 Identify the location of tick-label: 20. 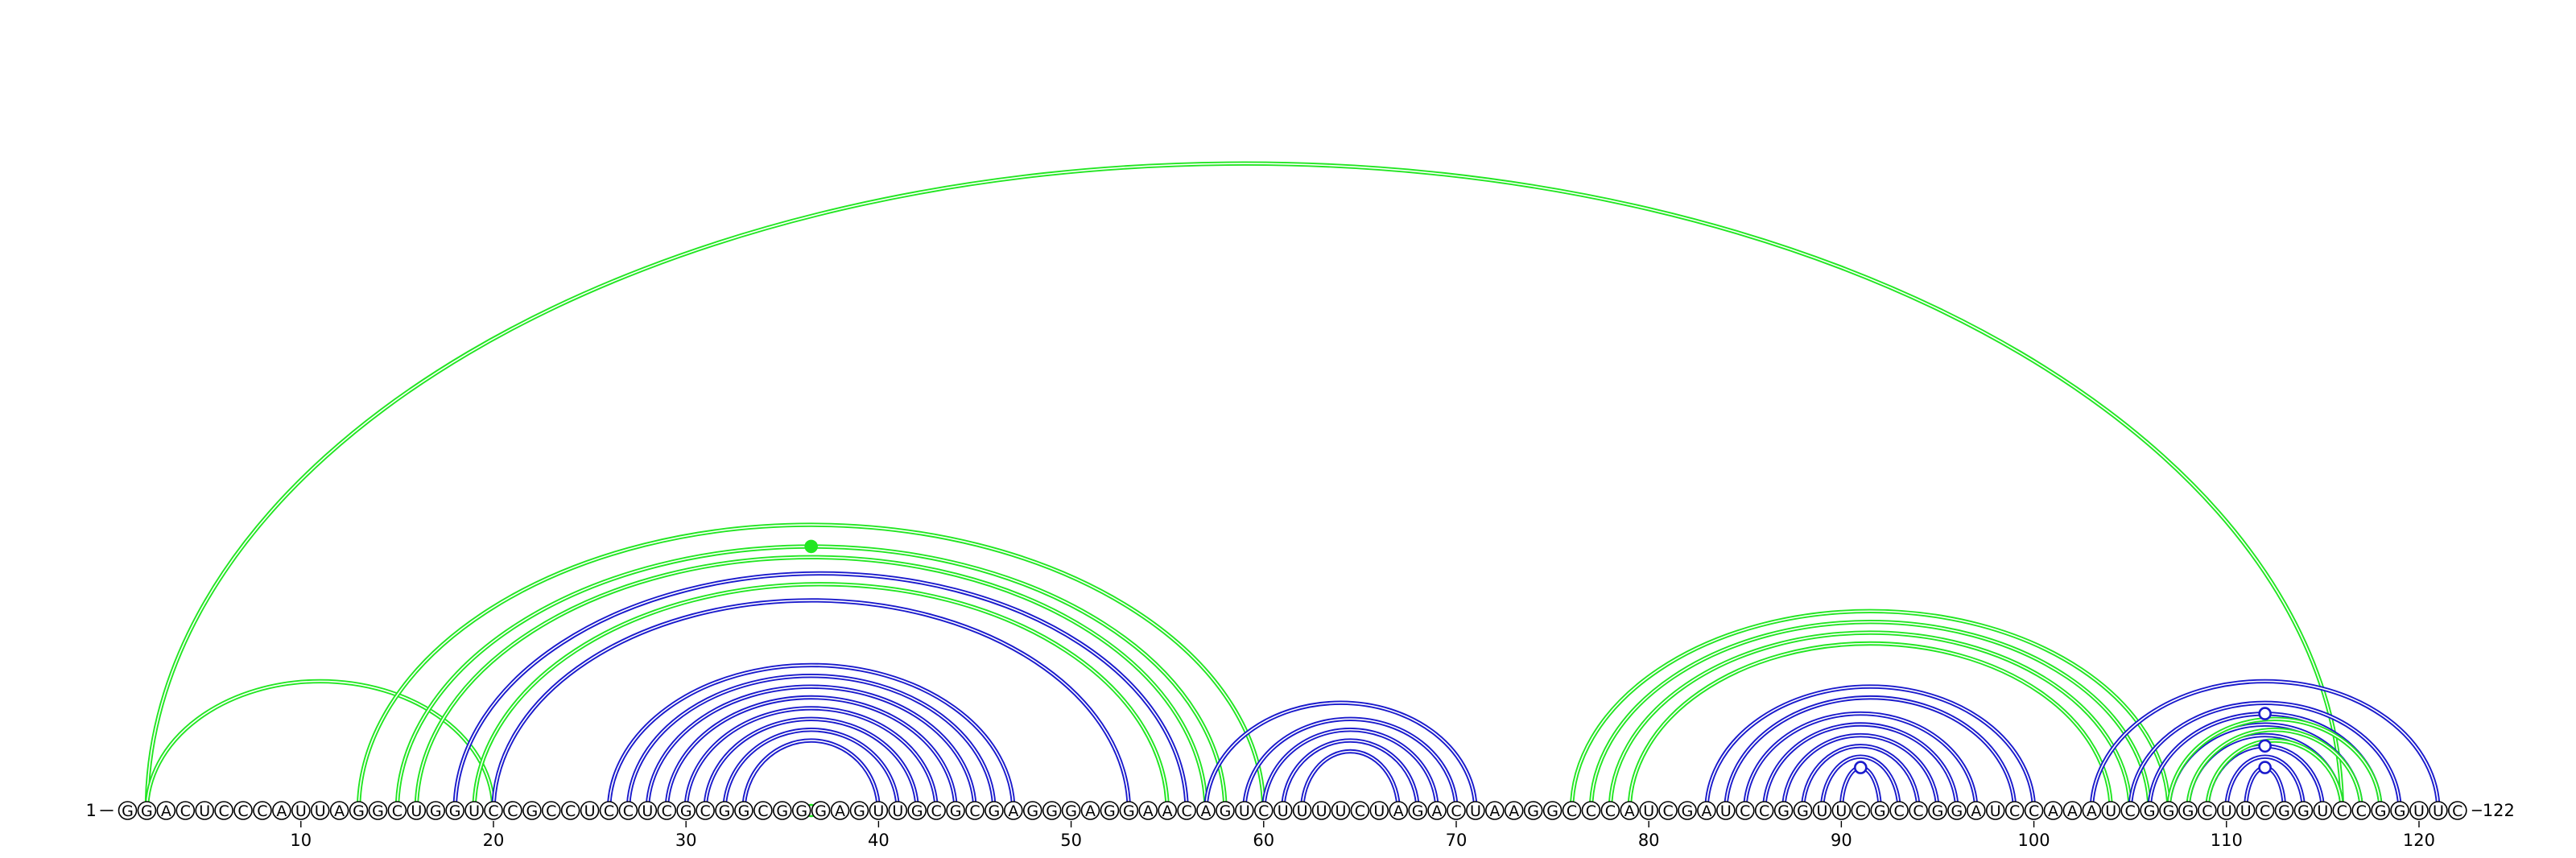
(494, 840).